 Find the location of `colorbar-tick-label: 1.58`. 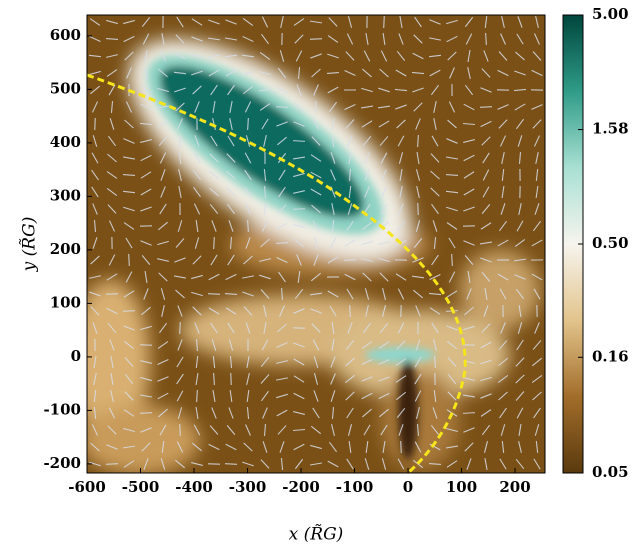

colorbar-tick-label: 1.58 is located at coordinates (610, 129).